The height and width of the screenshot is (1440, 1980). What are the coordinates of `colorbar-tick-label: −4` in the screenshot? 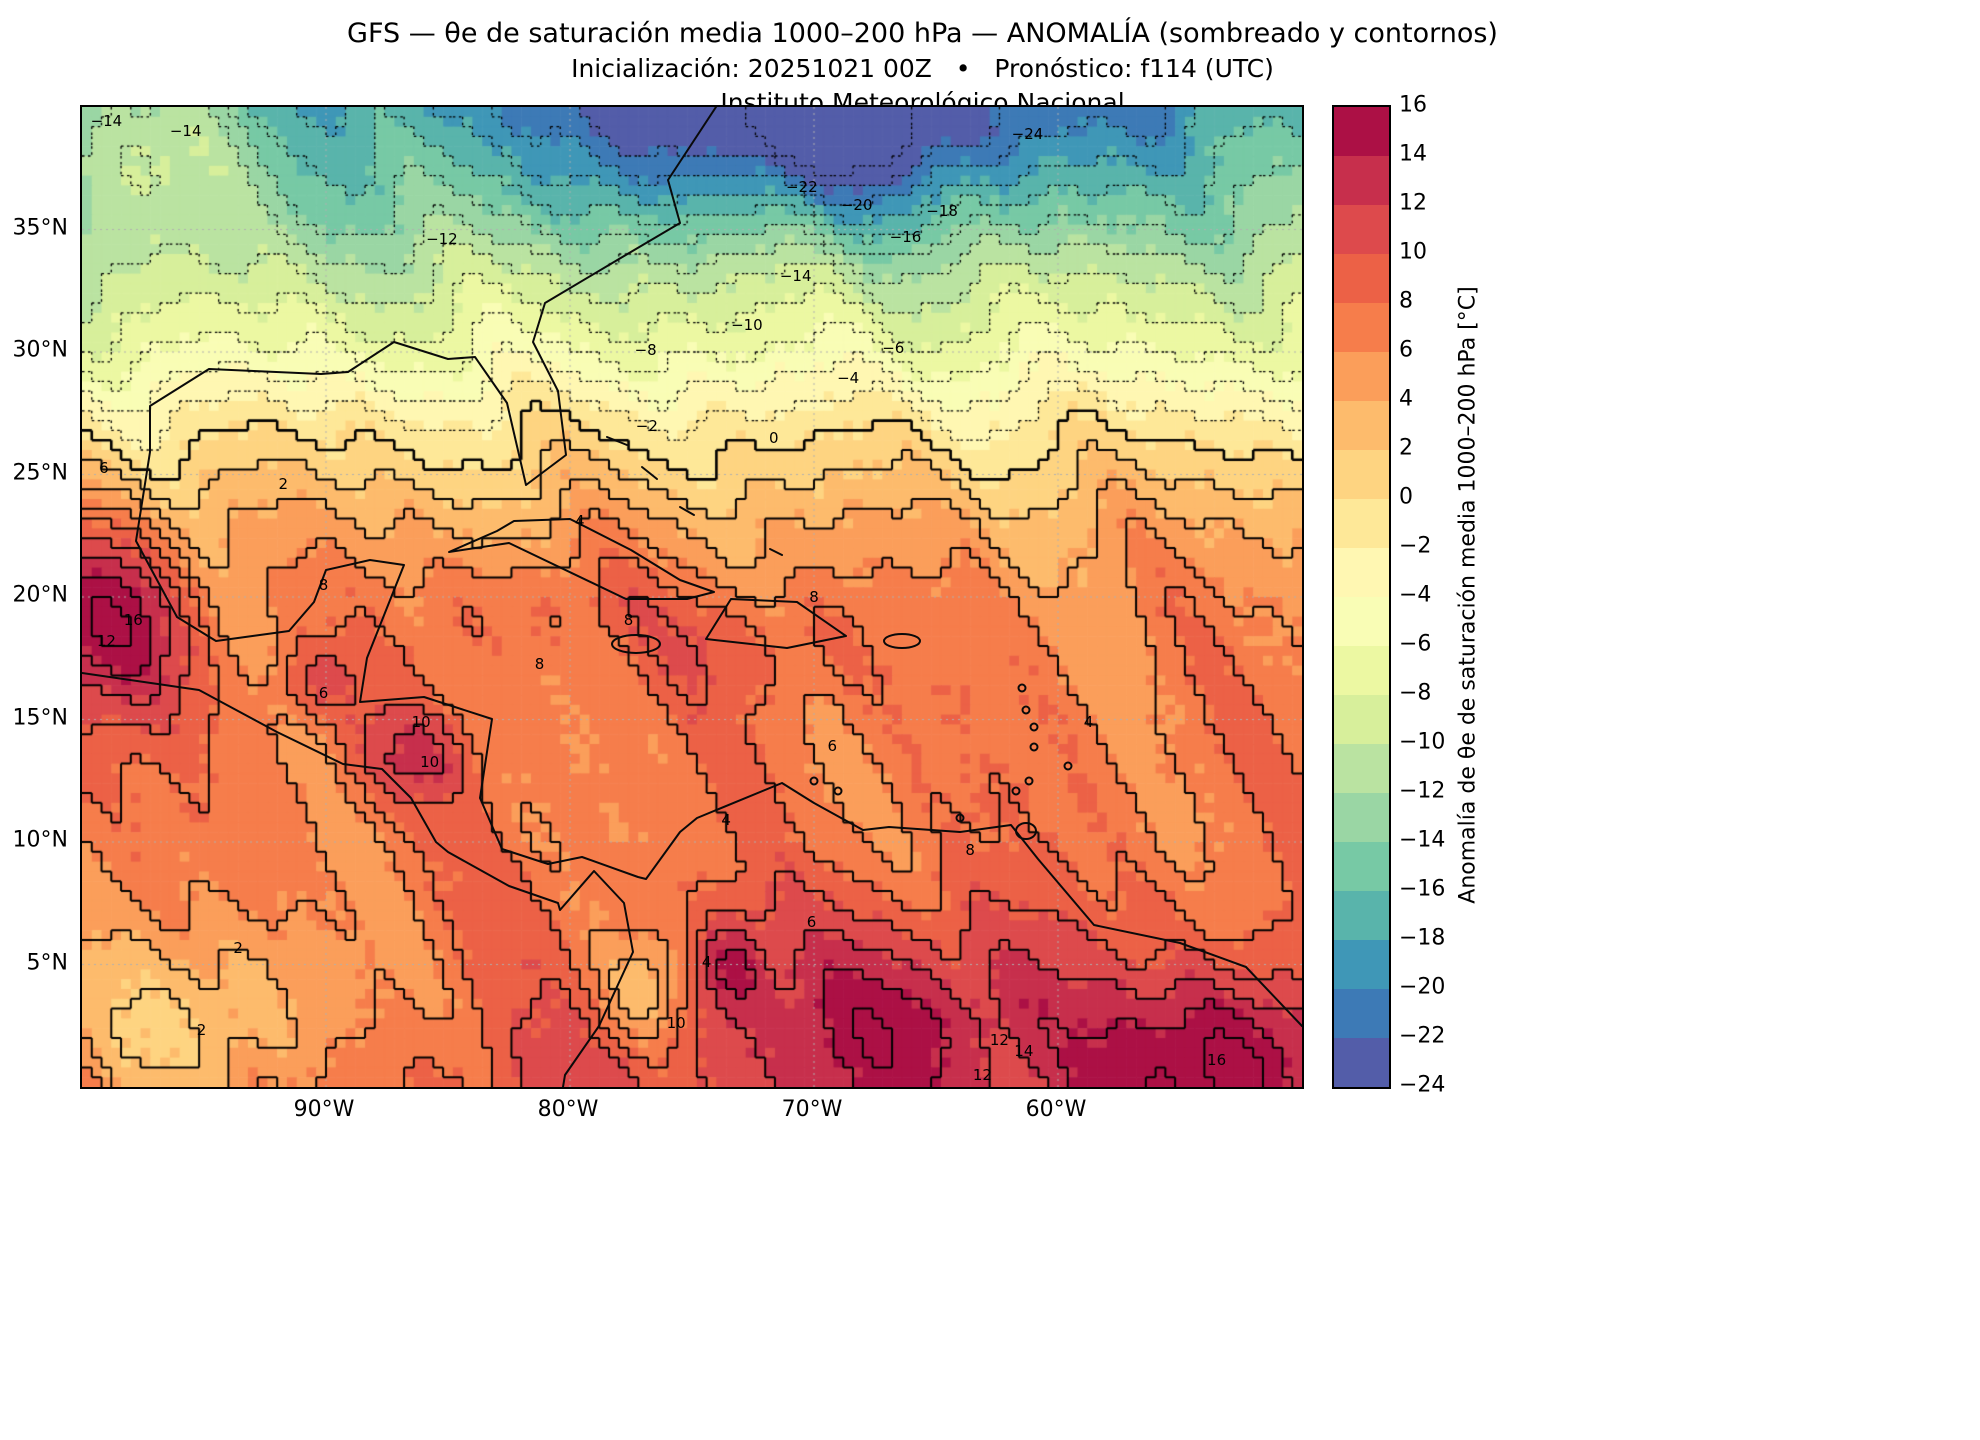 It's located at (1415, 595).